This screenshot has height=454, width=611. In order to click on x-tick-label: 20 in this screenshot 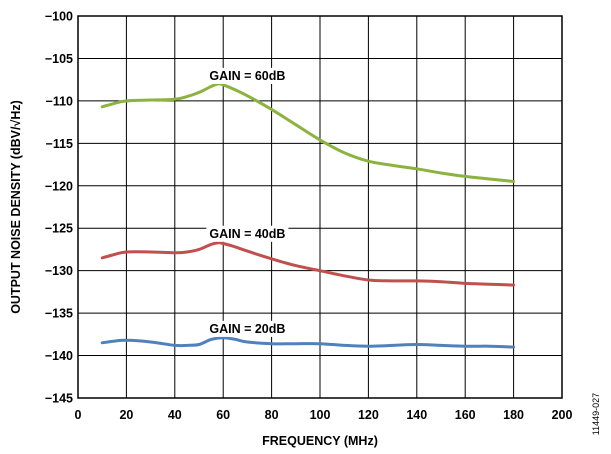, I will do `click(126, 415)`.